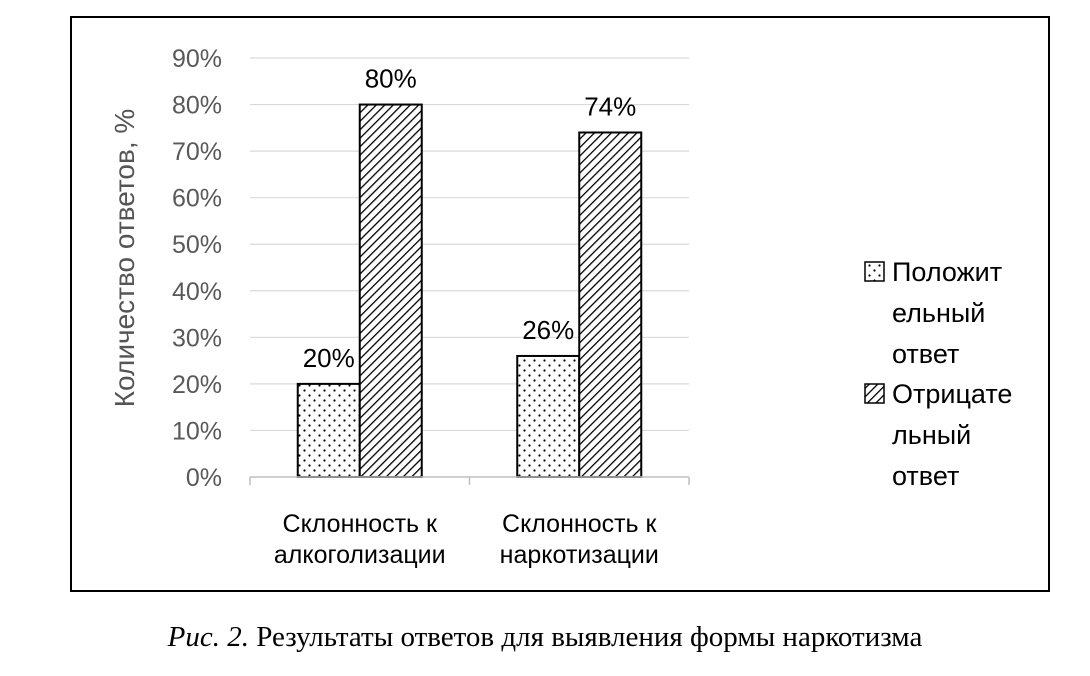 The image size is (1090, 676). I want to click on y-tick-label: 10%, so click(197, 431).